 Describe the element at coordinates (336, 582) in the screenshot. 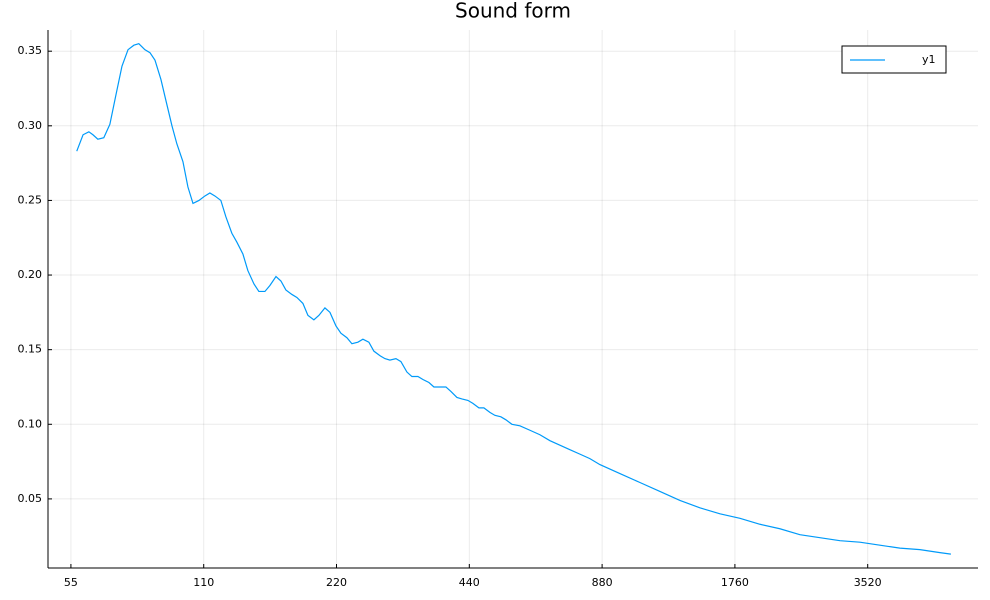

I see `x-tick-label: 220` at that location.